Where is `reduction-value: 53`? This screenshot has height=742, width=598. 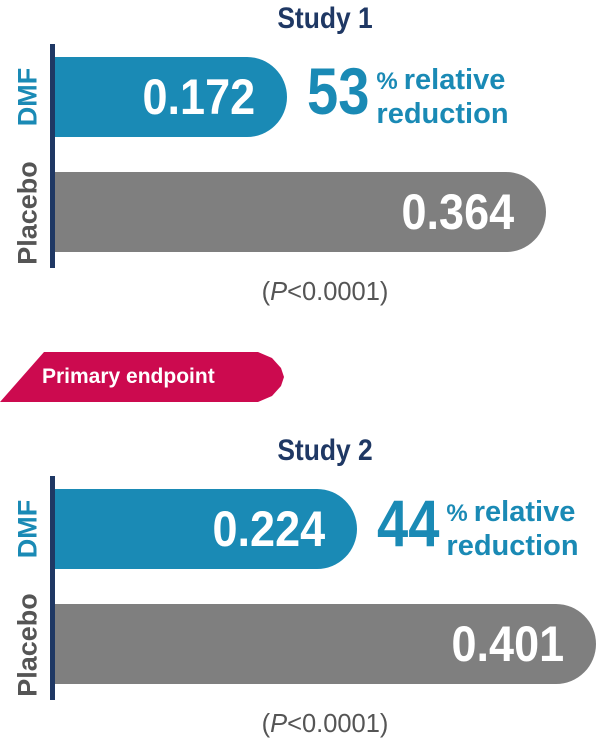 reduction-value: 53 is located at coordinates (338, 91).